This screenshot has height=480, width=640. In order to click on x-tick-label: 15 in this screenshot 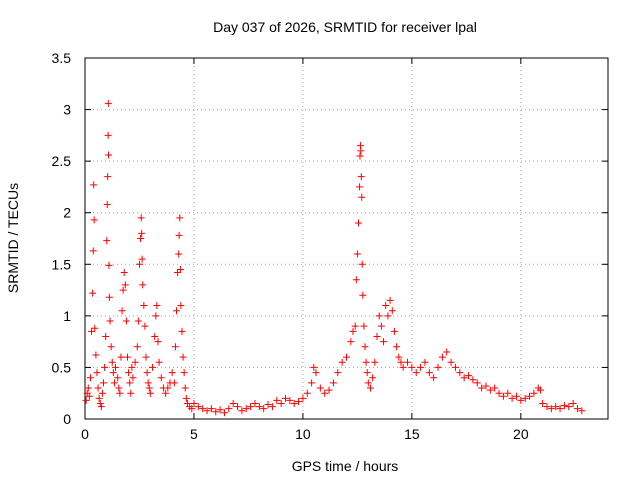, I will do `click(412, 434)`.